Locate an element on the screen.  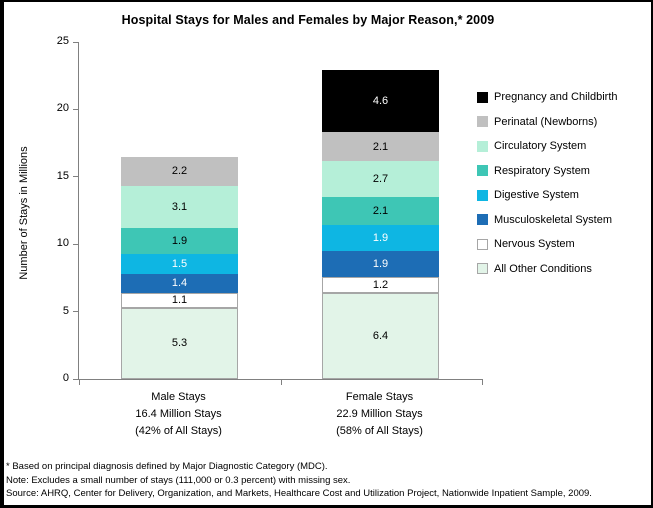
bar-segment: 6.4 is located at coordinates (380, 335).